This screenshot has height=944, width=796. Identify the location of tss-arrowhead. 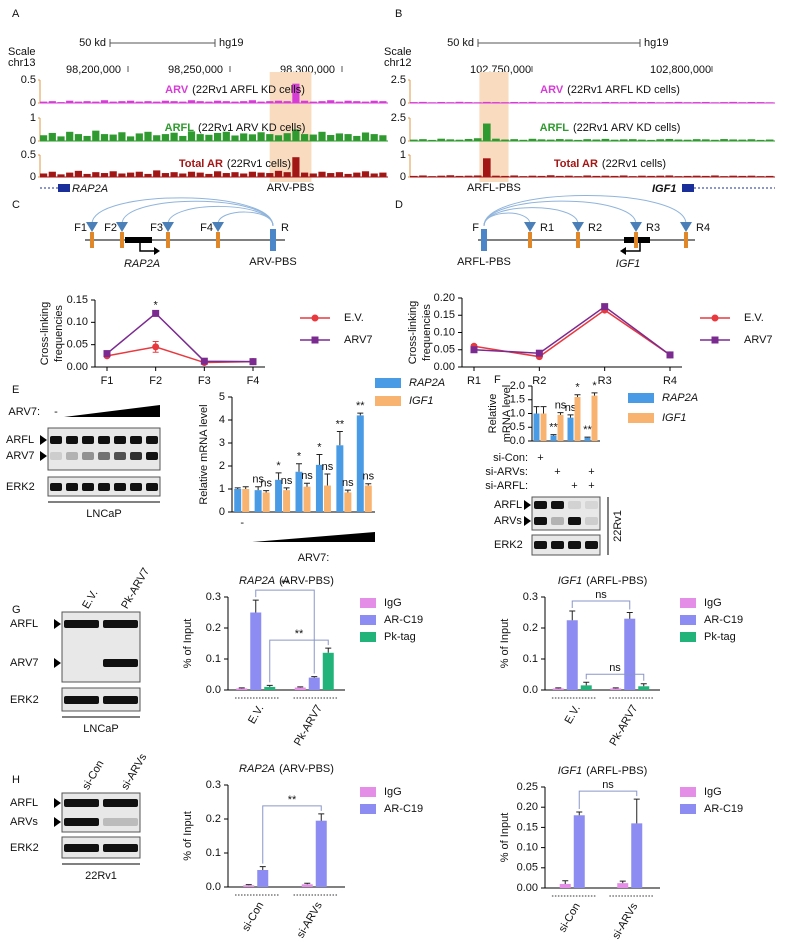
(157, 251).